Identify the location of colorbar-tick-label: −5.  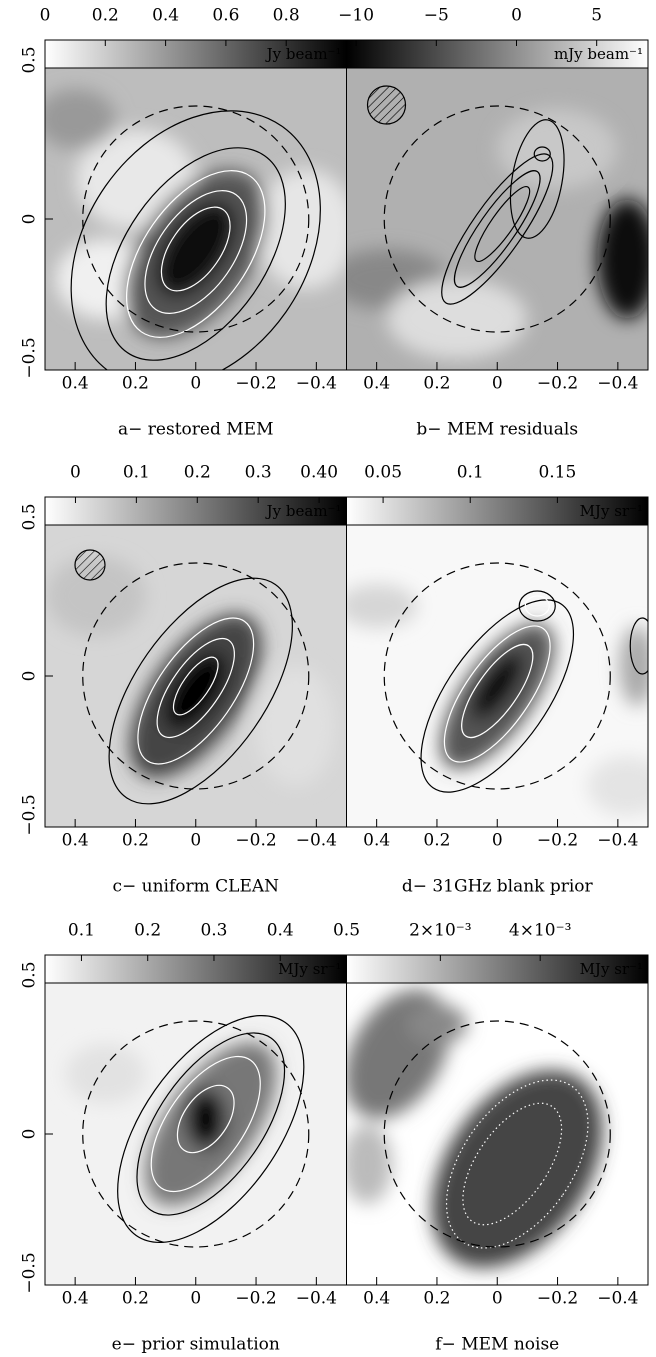
(436, 16).